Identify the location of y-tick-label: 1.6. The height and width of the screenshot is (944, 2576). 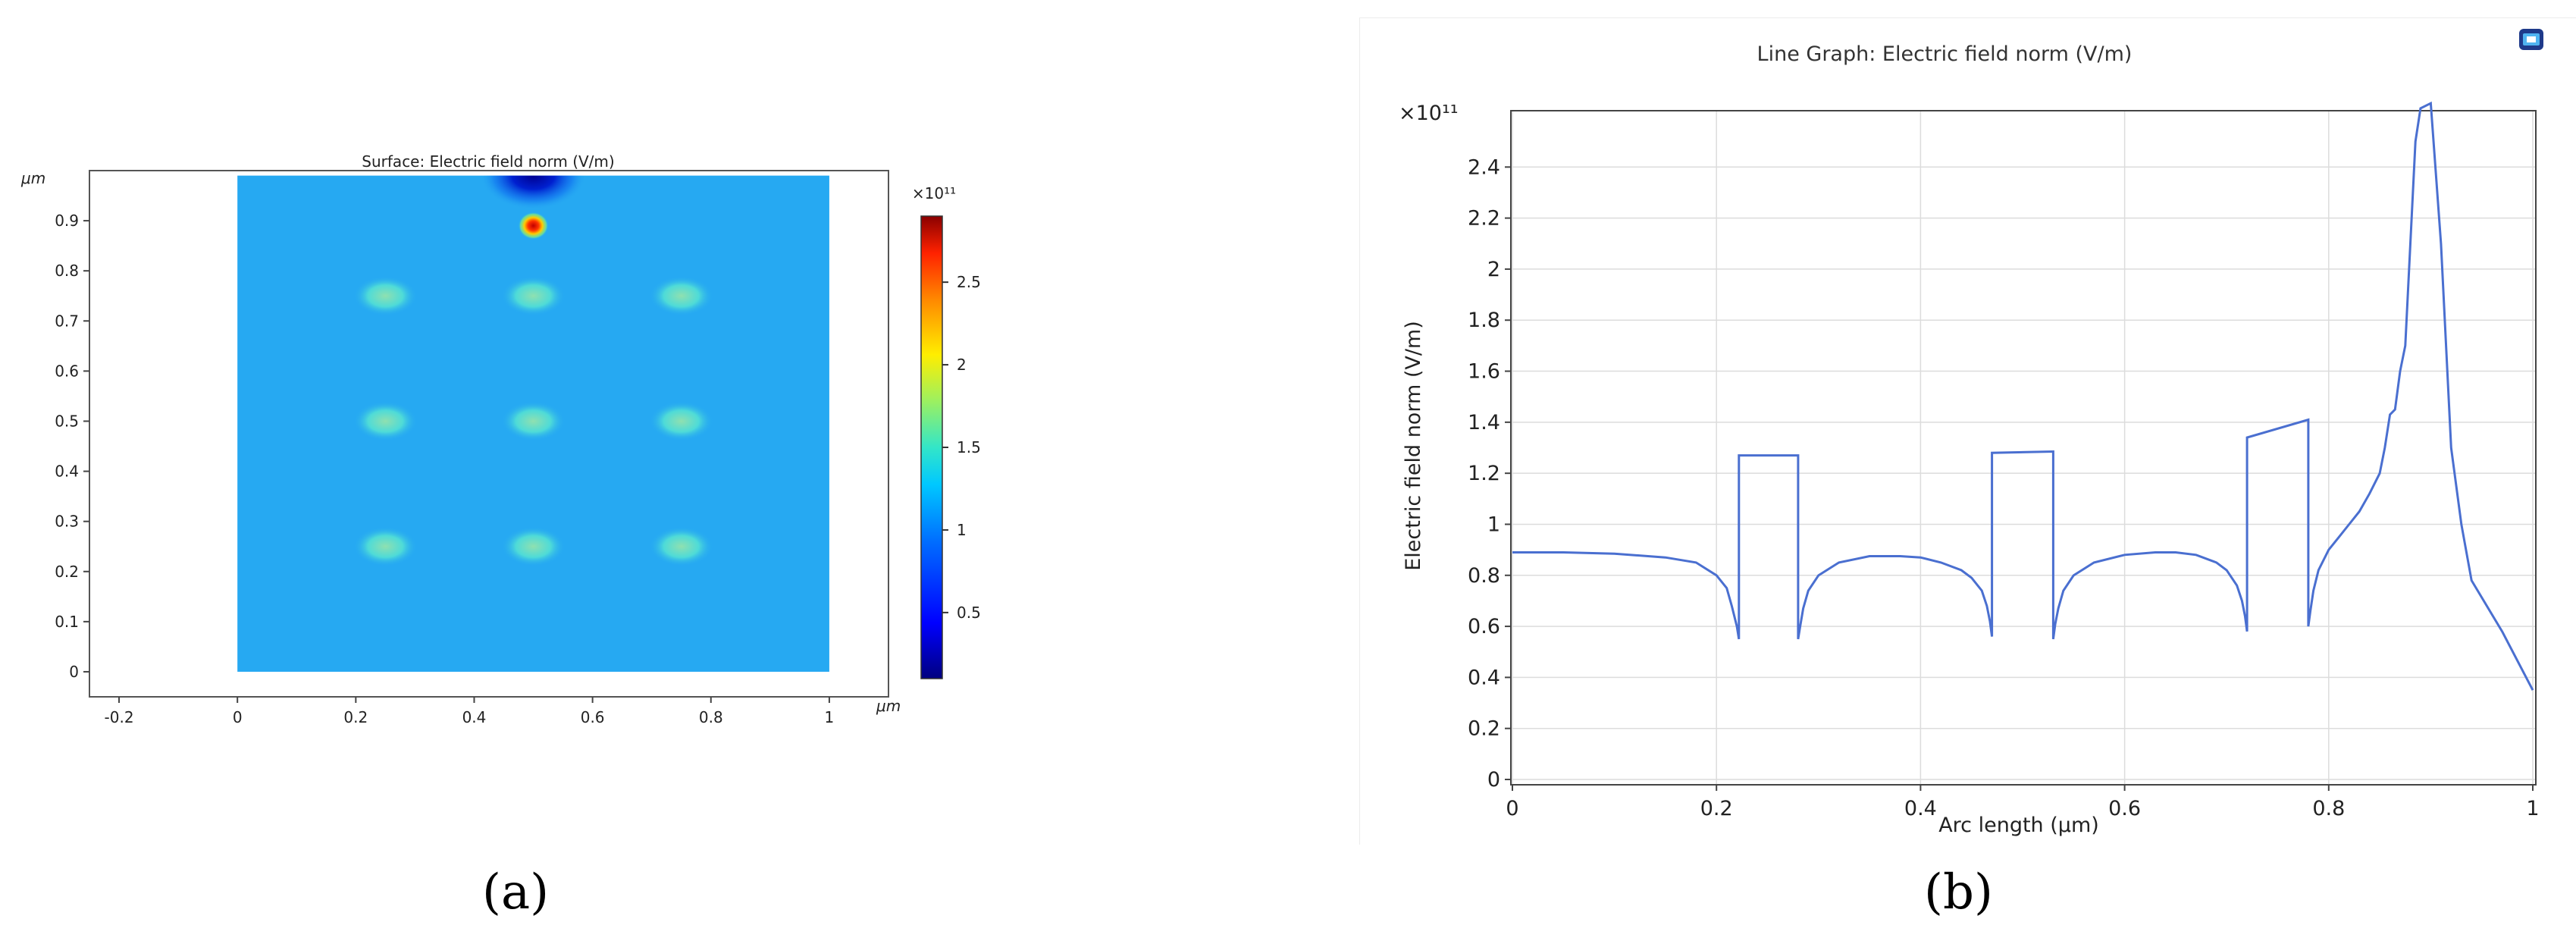
(1484, 372).